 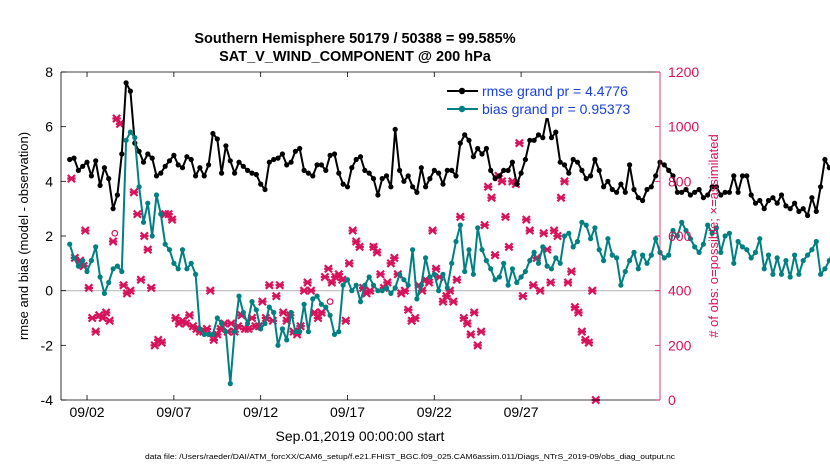 What do you see at coordinates (680, 181) in the screenshot?
I see `y-right-tick-label: 800` at bounding box center [680, 181].